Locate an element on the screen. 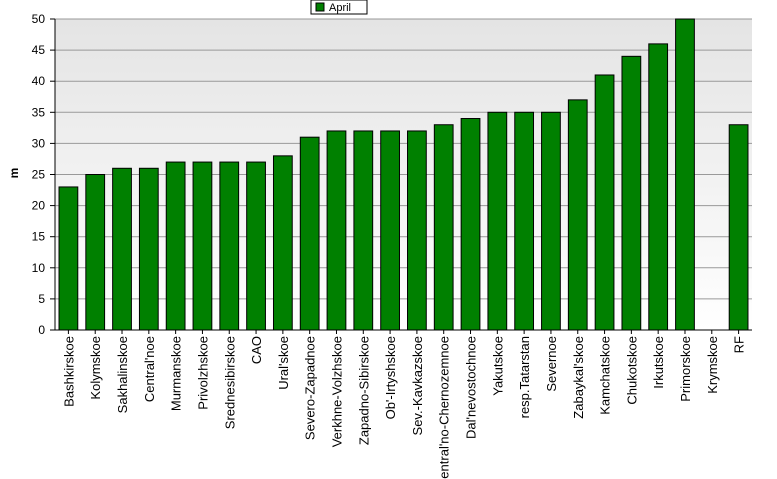  x-tick-label: Ob'-Irtyshskoe is located at coordinates (390, 377).